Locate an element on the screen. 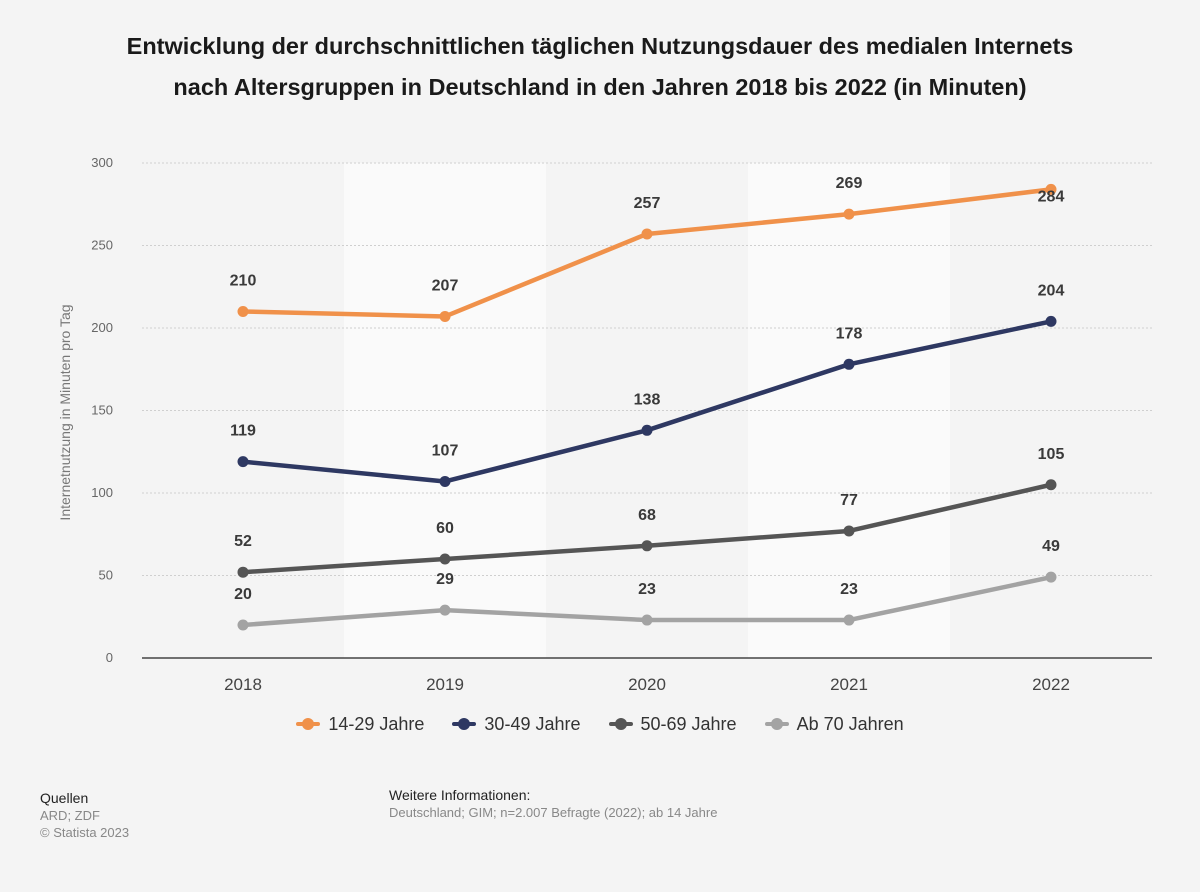 Image resolution: width=1200 pixels, height=892 pixels. data-label: 60 is located at coordinates (445, 528).